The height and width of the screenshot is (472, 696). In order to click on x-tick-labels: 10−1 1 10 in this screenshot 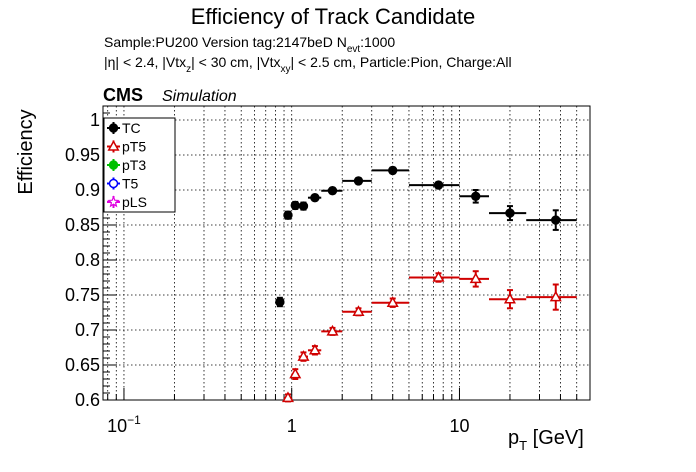, I will do `click(288, 424)`.